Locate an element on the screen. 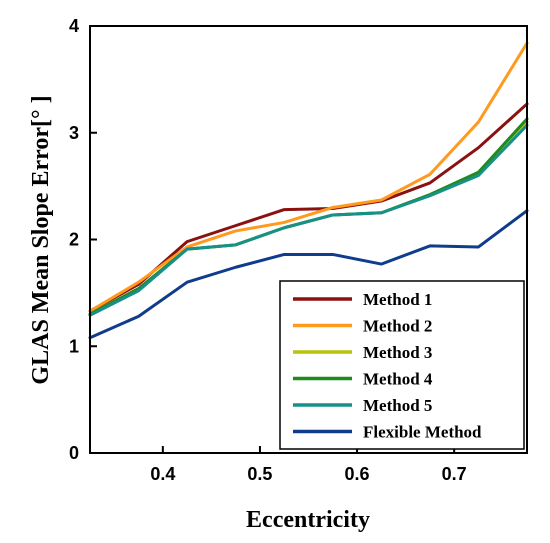  legend-box is located at coordinates (402, 365).